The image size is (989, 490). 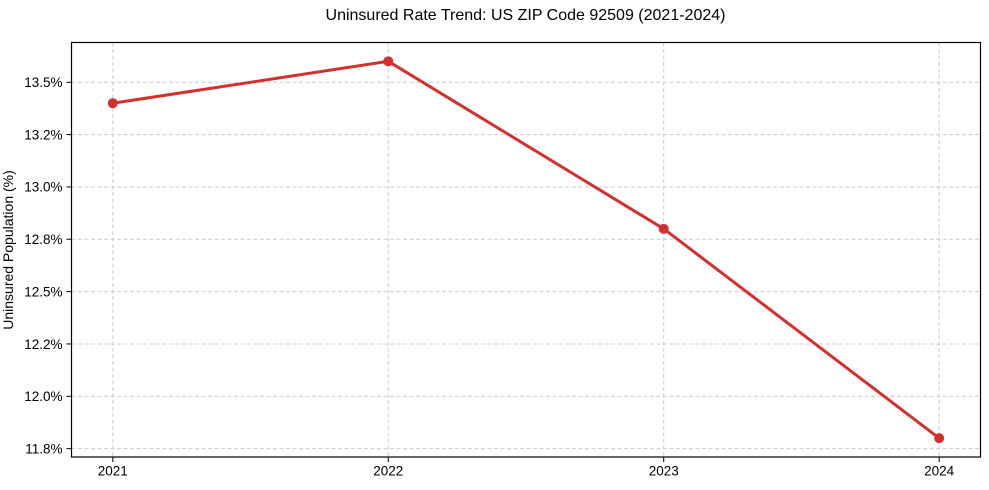 What do you see at coordinates (43, 239) in the screenshot?
I see `y-tick-label: 12.8%` at bounding box center [43, 239].